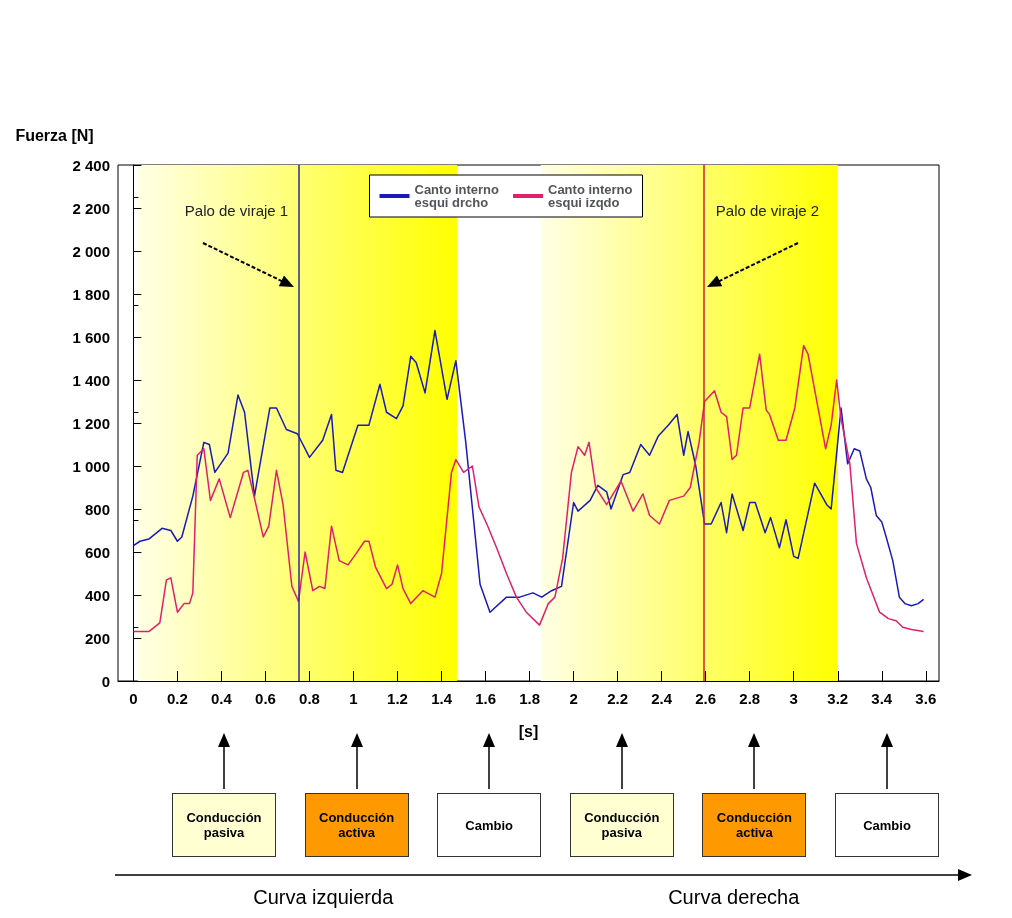 Image resolution: width=1012 pixels, height=918 pixels. What do you see at coordinates (177, 698) in the screenshot?
I see `x-tick-label: 0.2` at bounding box center [177, 698].